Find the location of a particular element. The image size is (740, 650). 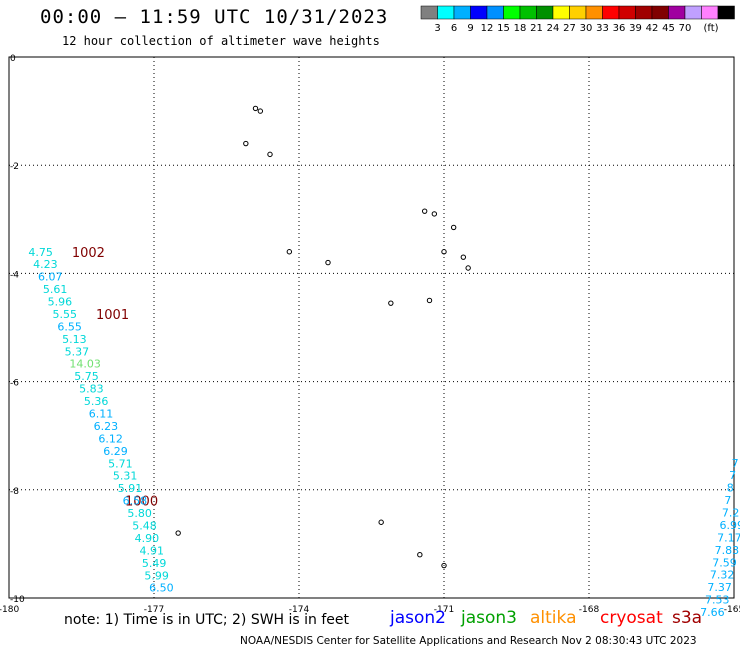

wave-height-value: 4.75 is located at coordinates (40, 252).